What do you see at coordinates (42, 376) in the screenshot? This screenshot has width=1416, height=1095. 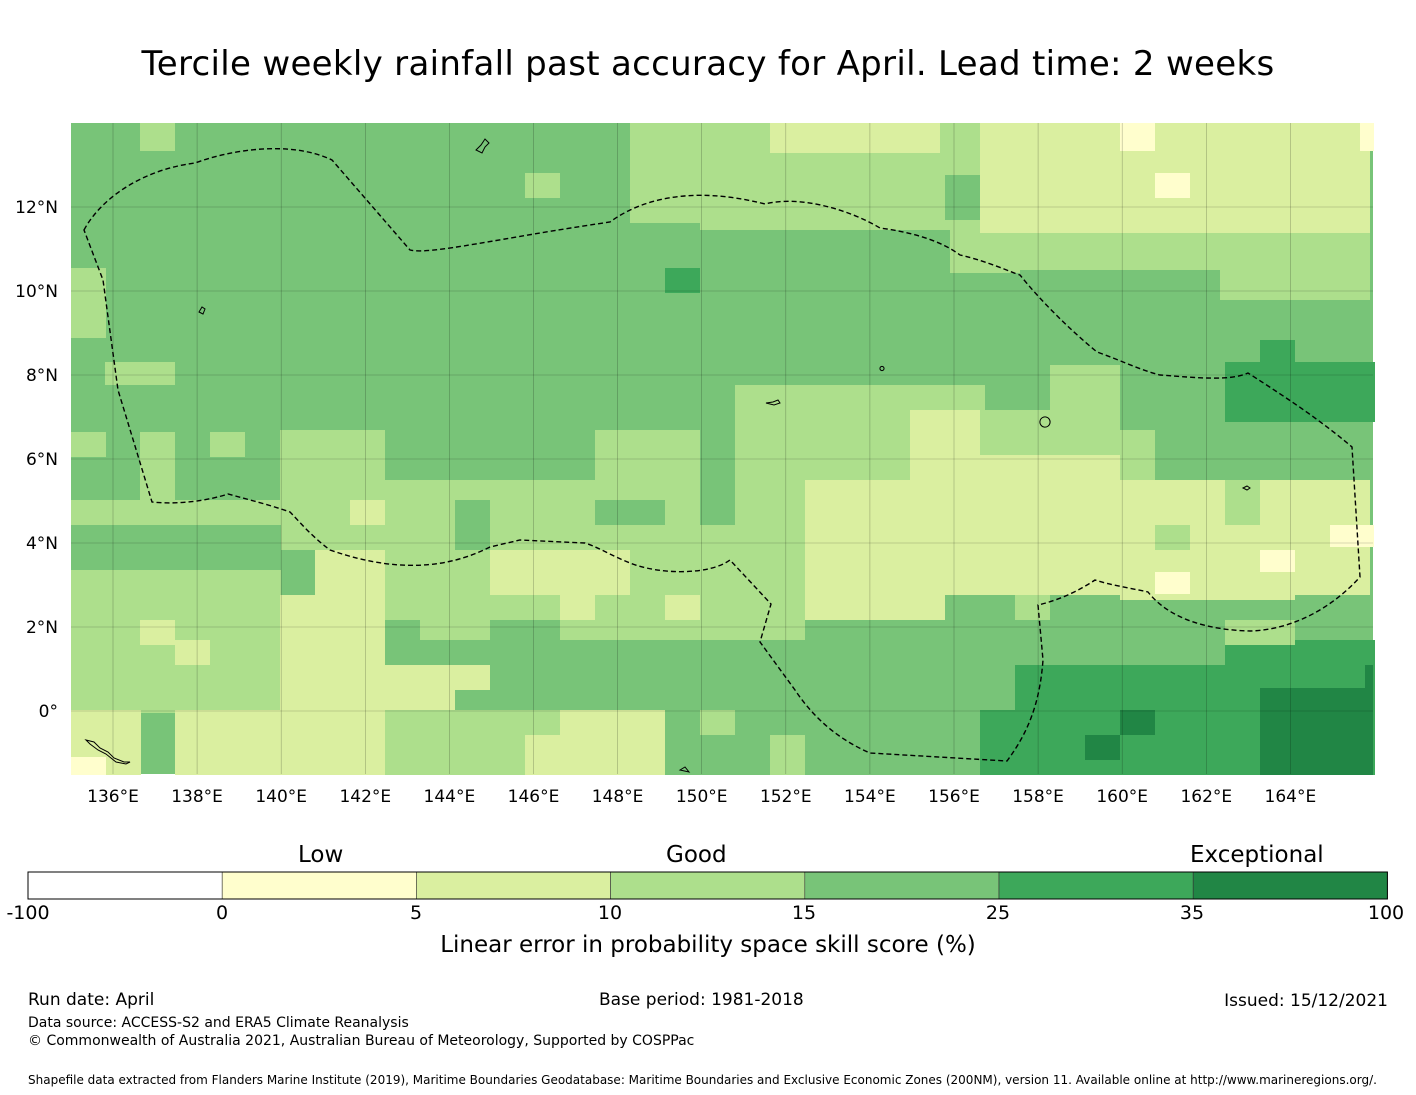 I see `lat-tick-label: 8°N` at bounding box center [42, 376].